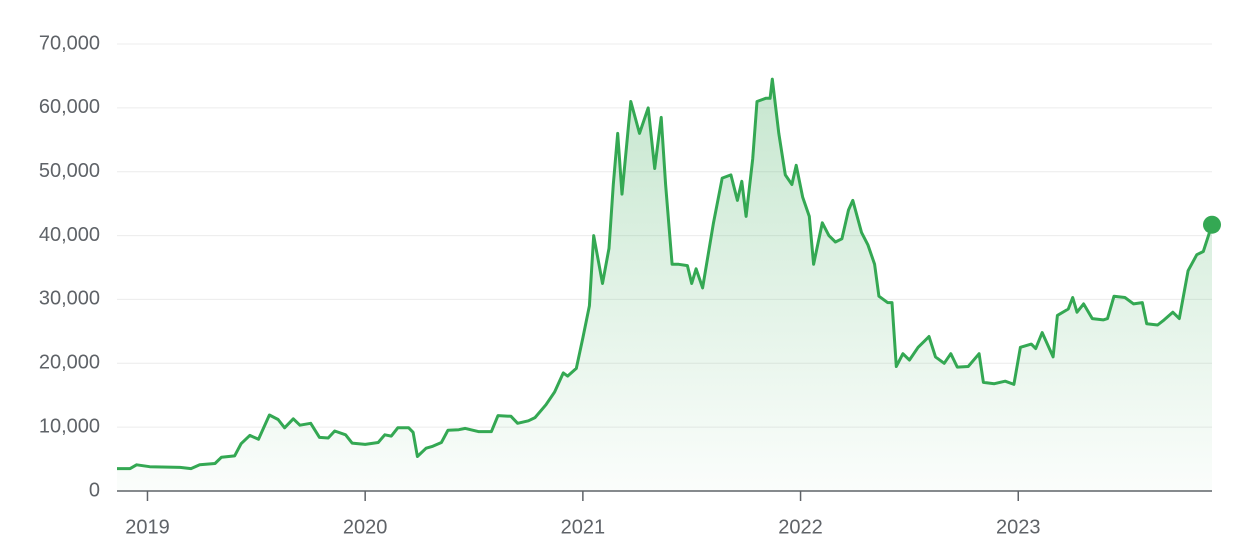  What do you see at coordinates (147, 527) in the screenshot?
I see `x-tick-label: 2019` at bounding box center [147, 527].